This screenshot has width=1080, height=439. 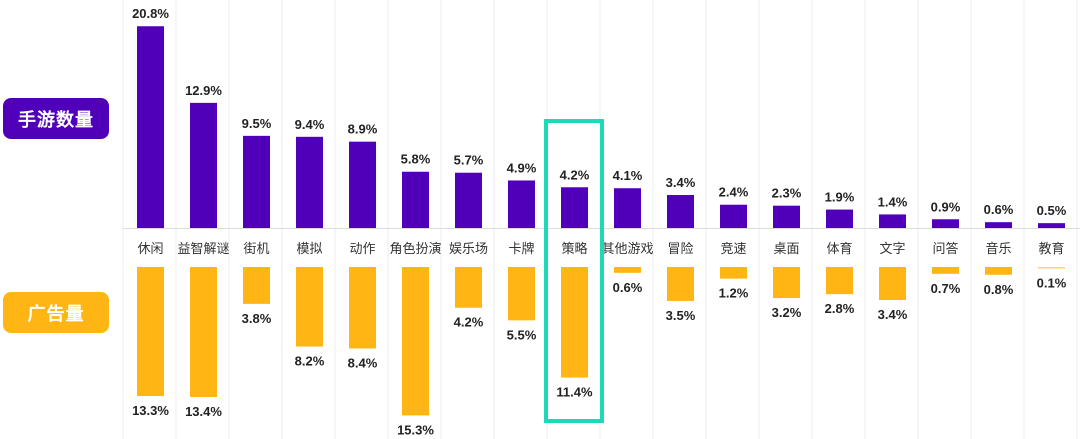 What do you see at coordinates (310, 124) in the screenshot?
I see `data-label-mobile-games: 9.4%` at bounding box center [310, 124].